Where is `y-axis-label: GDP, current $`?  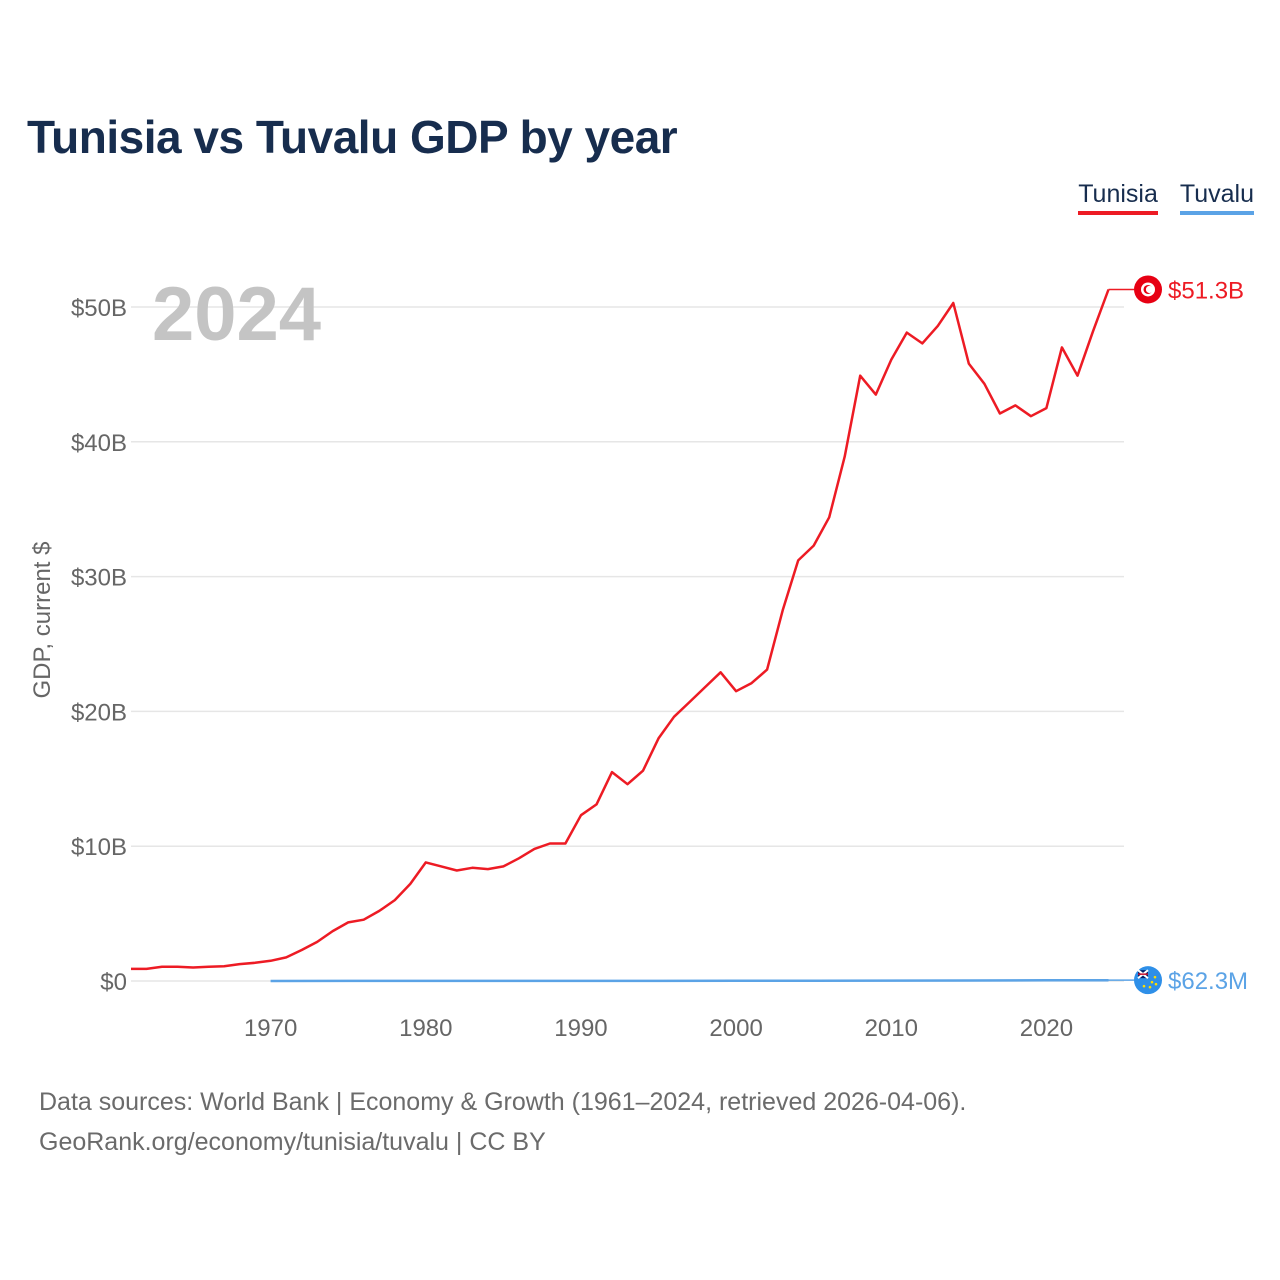
y-axis-label: GDP, current $ is located at coordinates (42, 620).